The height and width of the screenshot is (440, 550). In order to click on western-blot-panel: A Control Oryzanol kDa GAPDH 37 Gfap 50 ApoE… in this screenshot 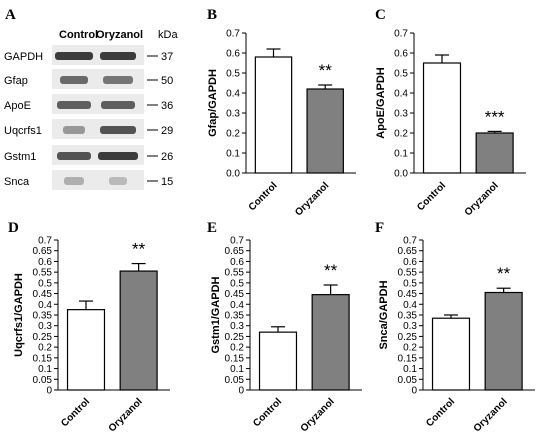, I will do `click(91, 98)`.